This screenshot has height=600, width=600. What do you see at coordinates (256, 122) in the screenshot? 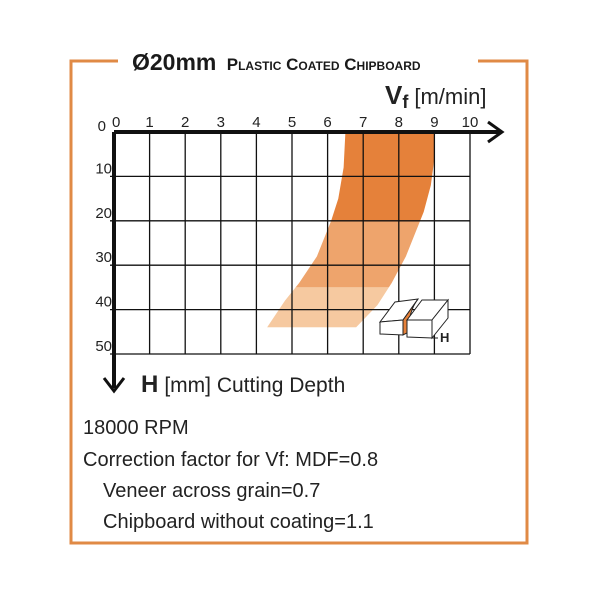
I see `x-tick-label: 4` at bounding box center [256, 122].